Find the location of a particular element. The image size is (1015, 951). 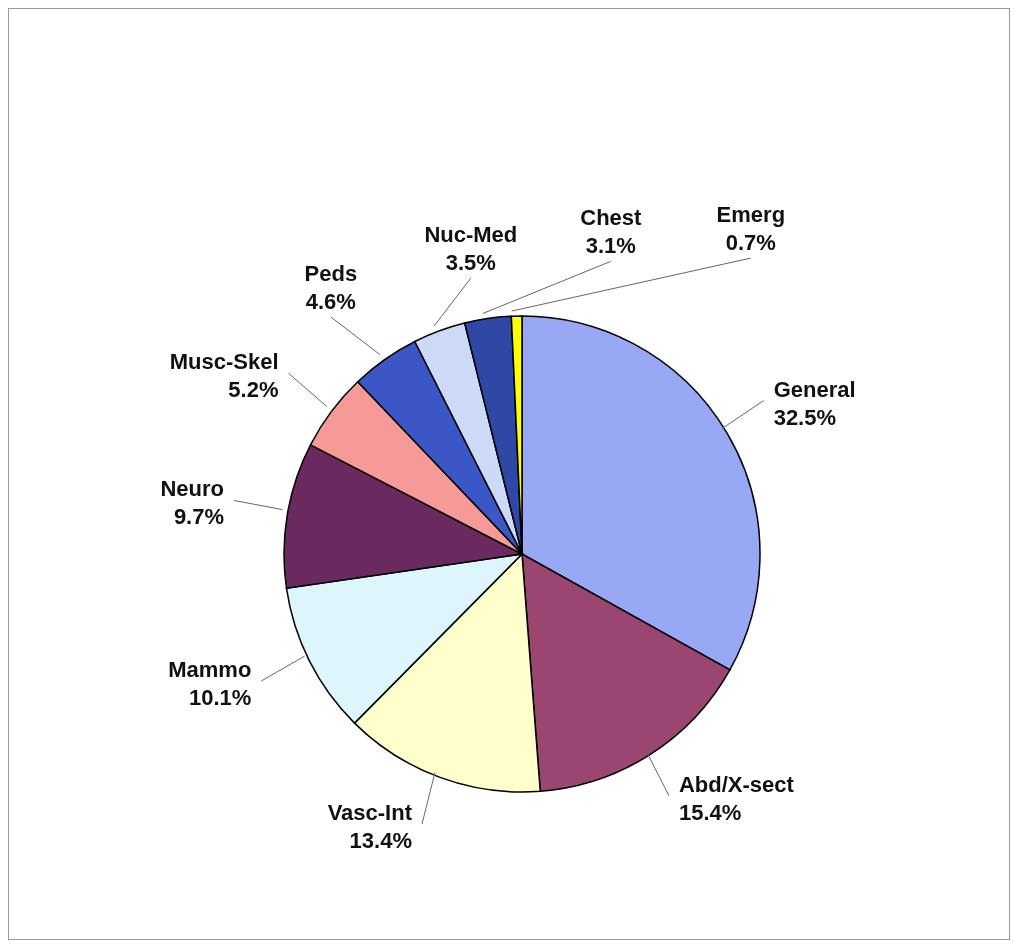

slice-label: Vasc-Int is located at coordinates (370, 813).